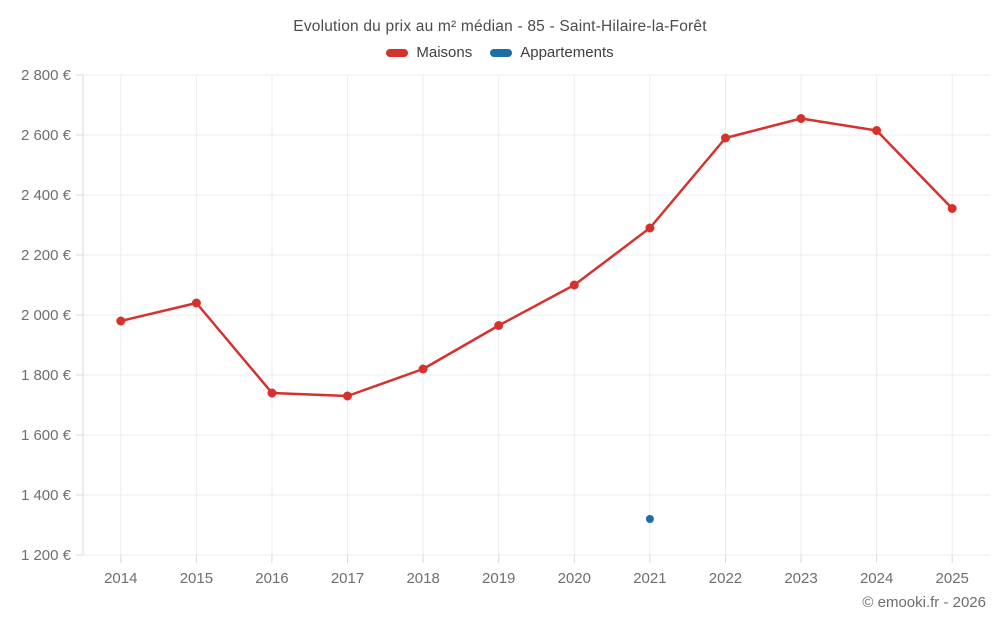 The image size is (1000, 625). What do you see at coordinates (650, 228) in the screenshot?
I see `data-point-maisons-2021` at bounding box center [650, 228].